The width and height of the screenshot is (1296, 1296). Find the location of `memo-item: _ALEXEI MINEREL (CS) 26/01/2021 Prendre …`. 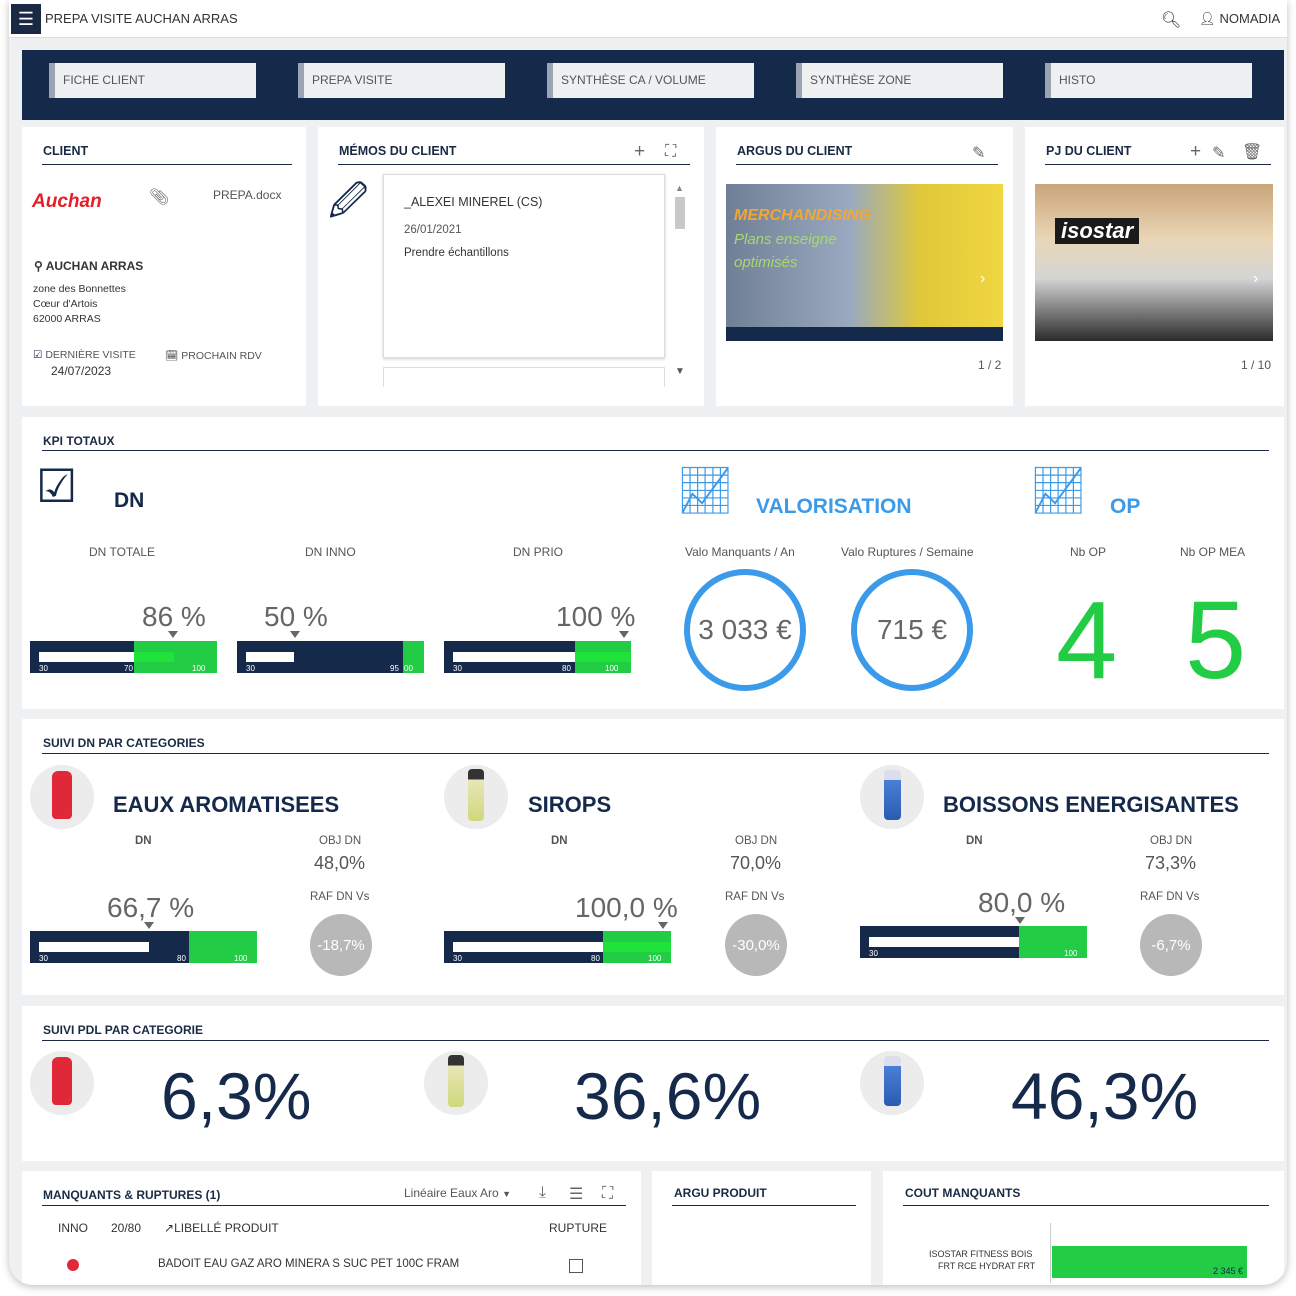

memo-item: _ALEXEI MINEREL (CS) 26/01/2021 Prendre … is located at coordinates (524, 266).